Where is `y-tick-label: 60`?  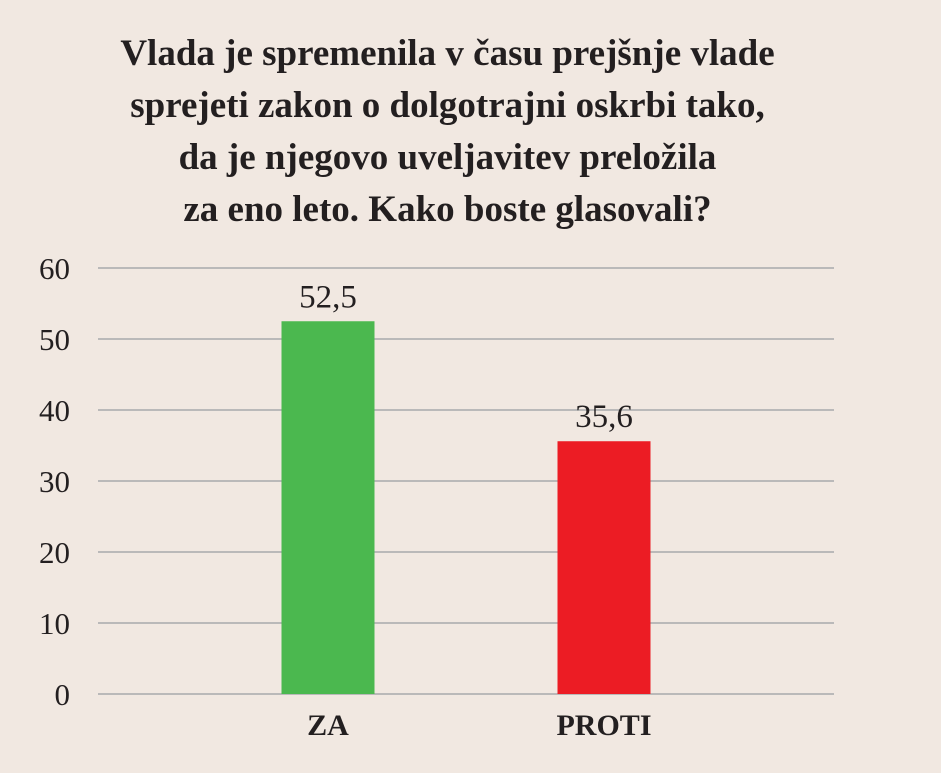 y-tick-label: 60 is located at coordinates (54, 268).